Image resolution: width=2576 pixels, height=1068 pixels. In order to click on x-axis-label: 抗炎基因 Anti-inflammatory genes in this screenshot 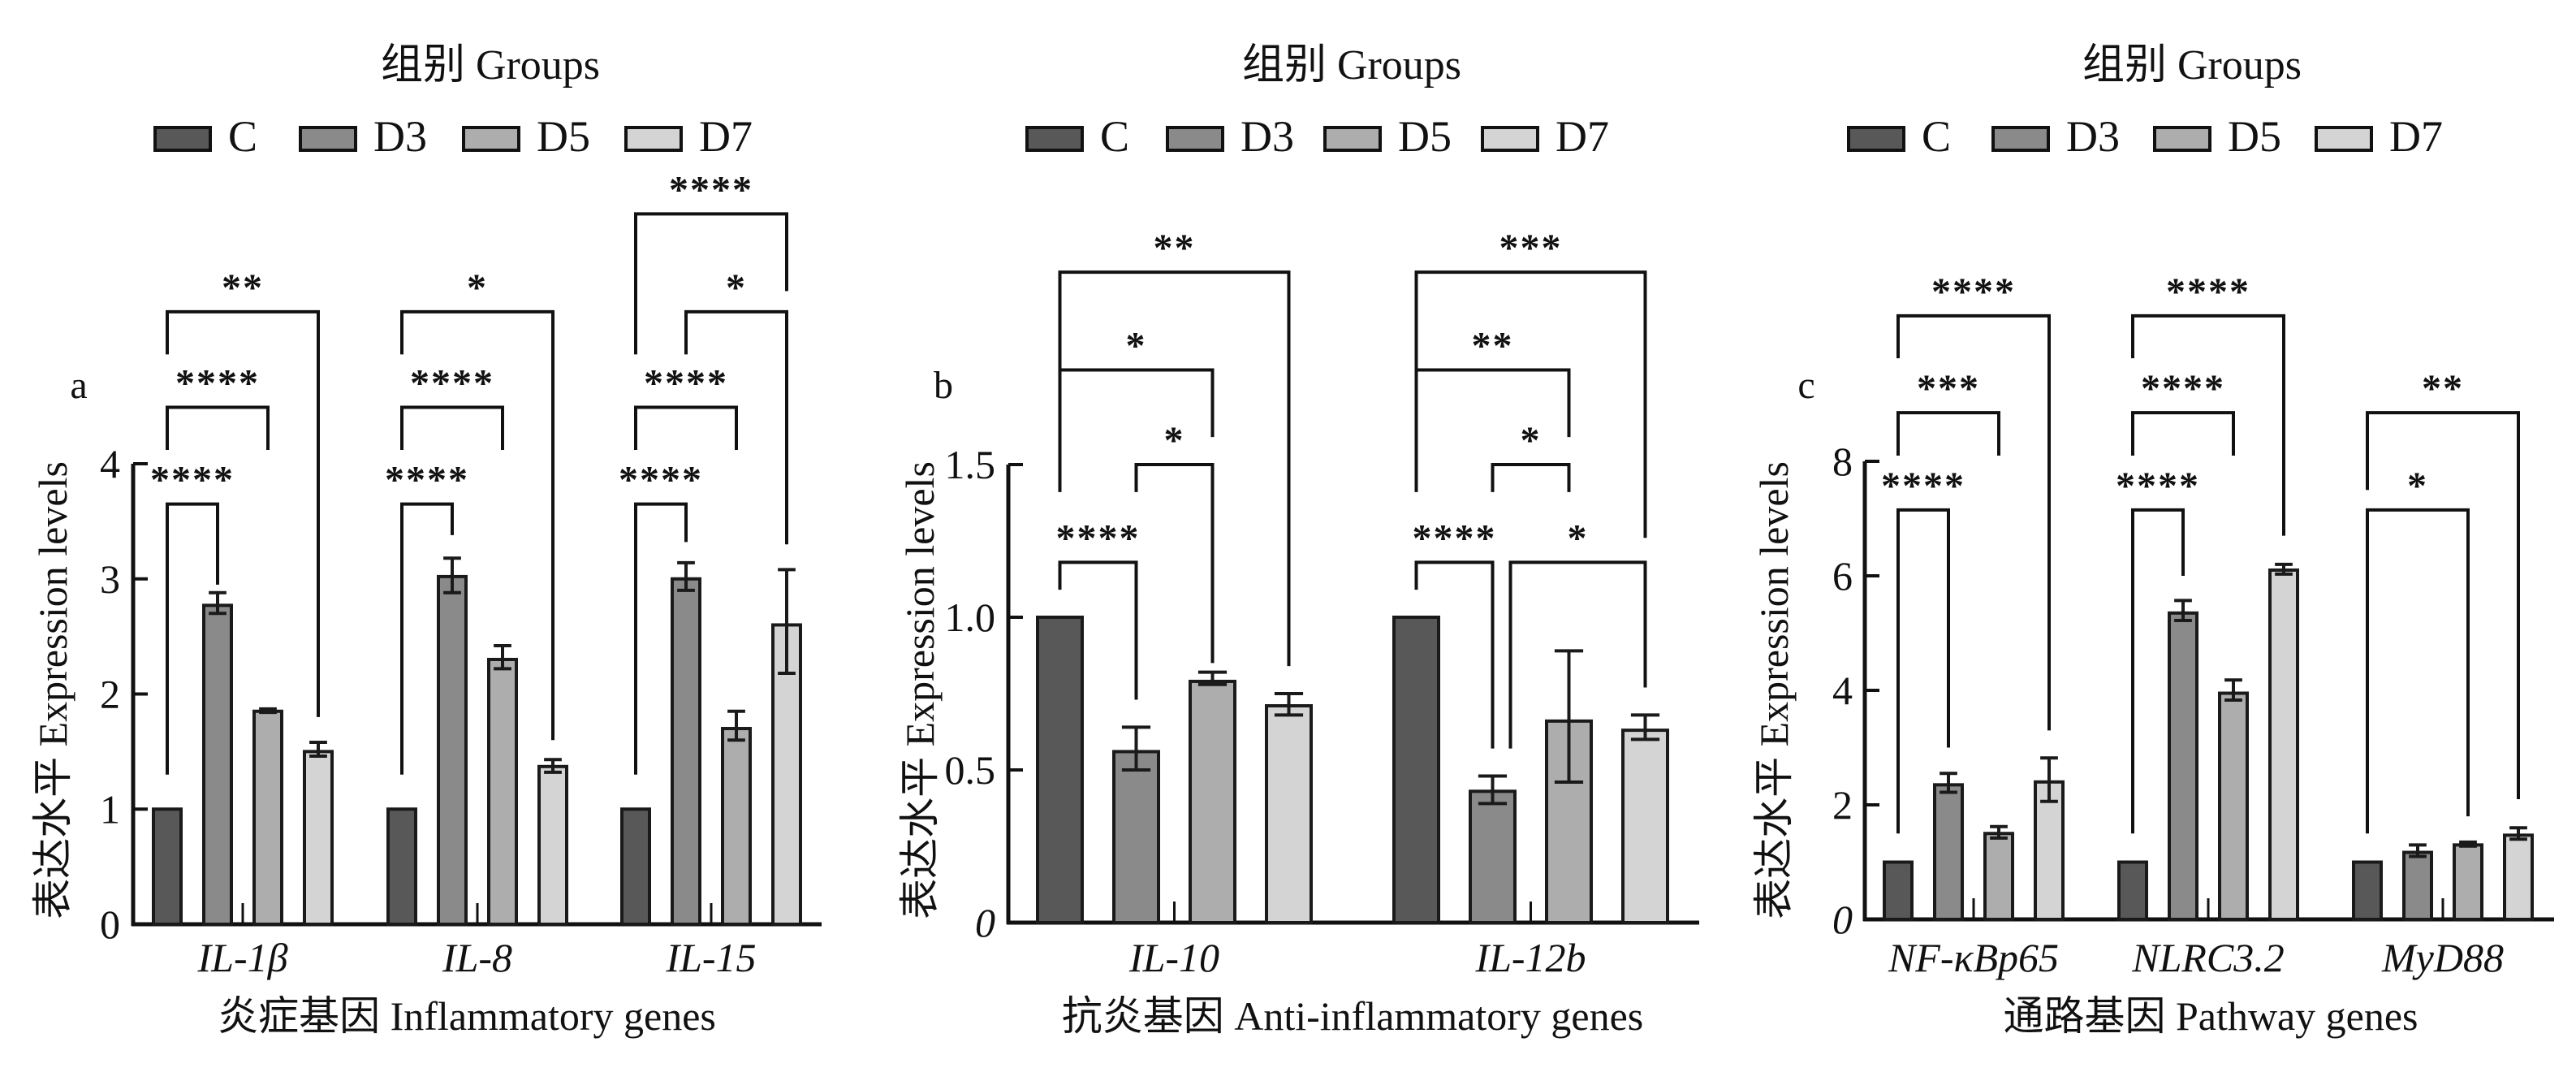, I will do `click(1353, 1016)`.